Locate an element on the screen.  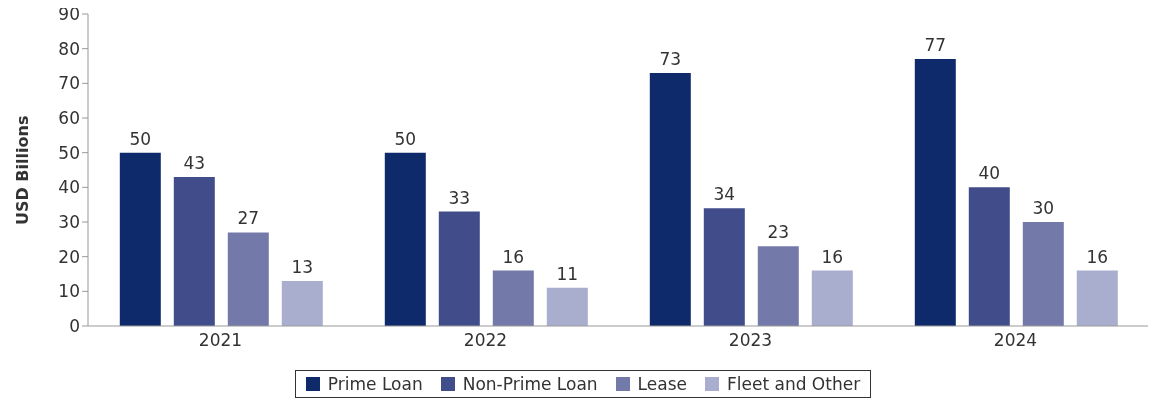
y-tick-label: 60 is located at coordinates (69, 118).